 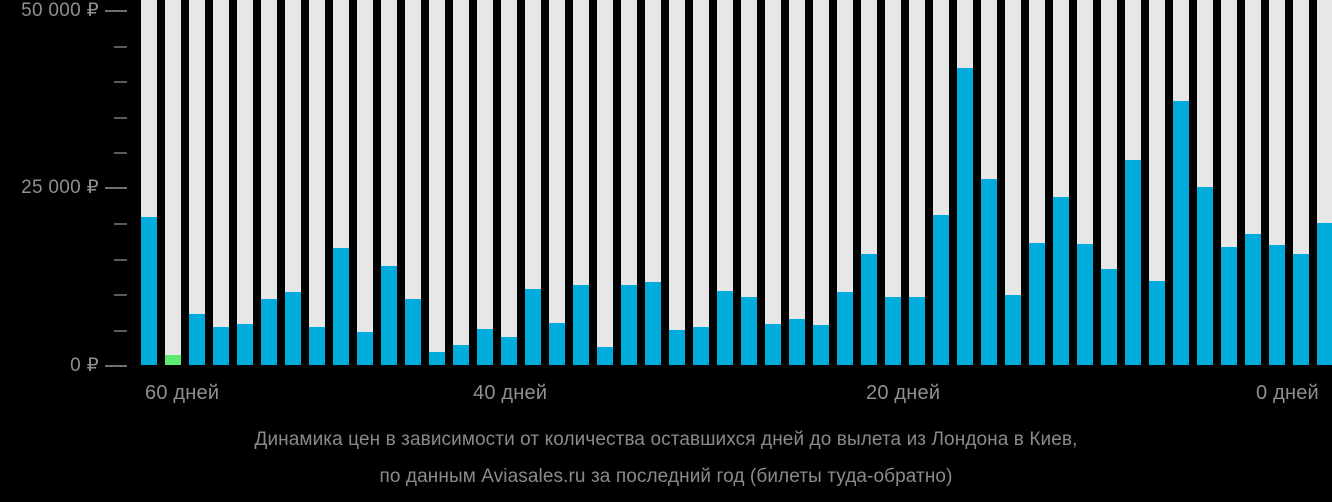 I want to click on bar-23-days, so click(x=1037, y=182).